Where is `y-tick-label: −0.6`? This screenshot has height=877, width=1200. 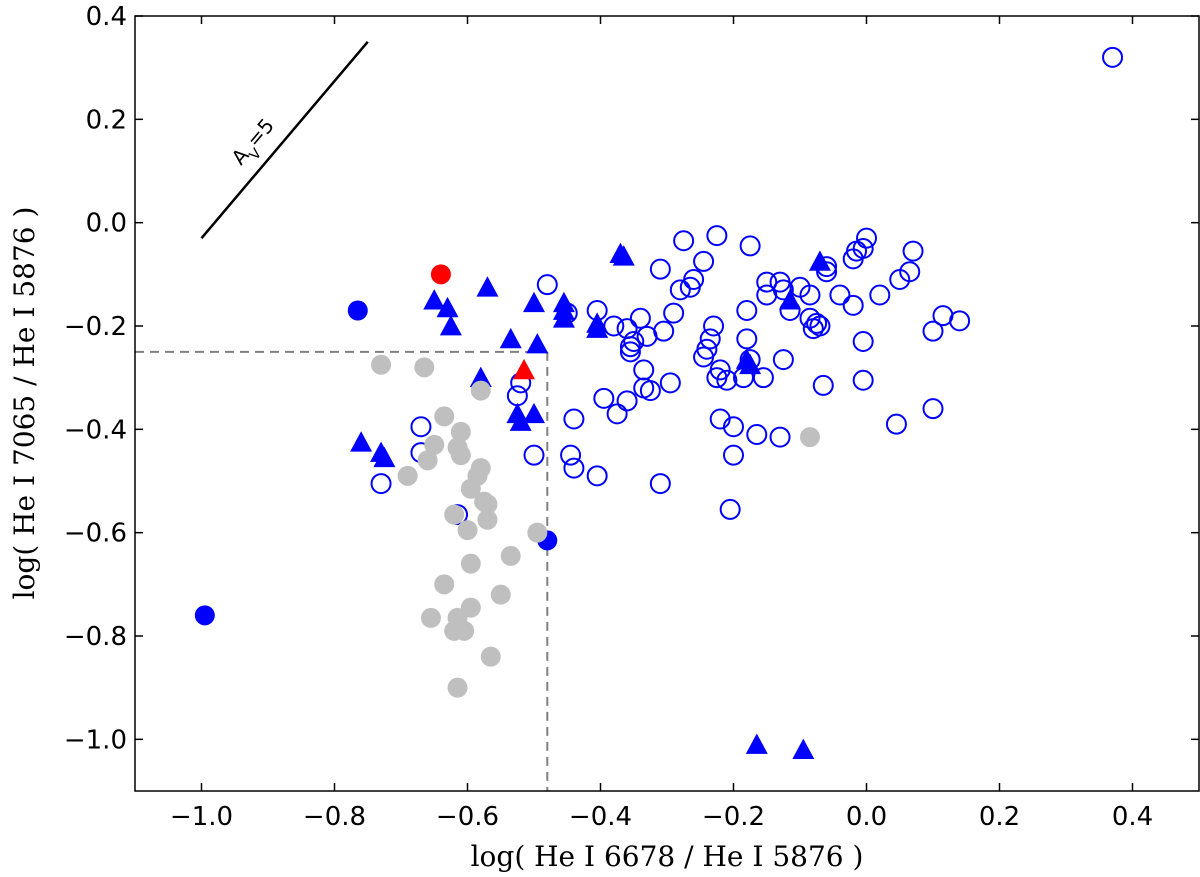
y-tick-label: −0.6 is located at coordinates (95, 534).